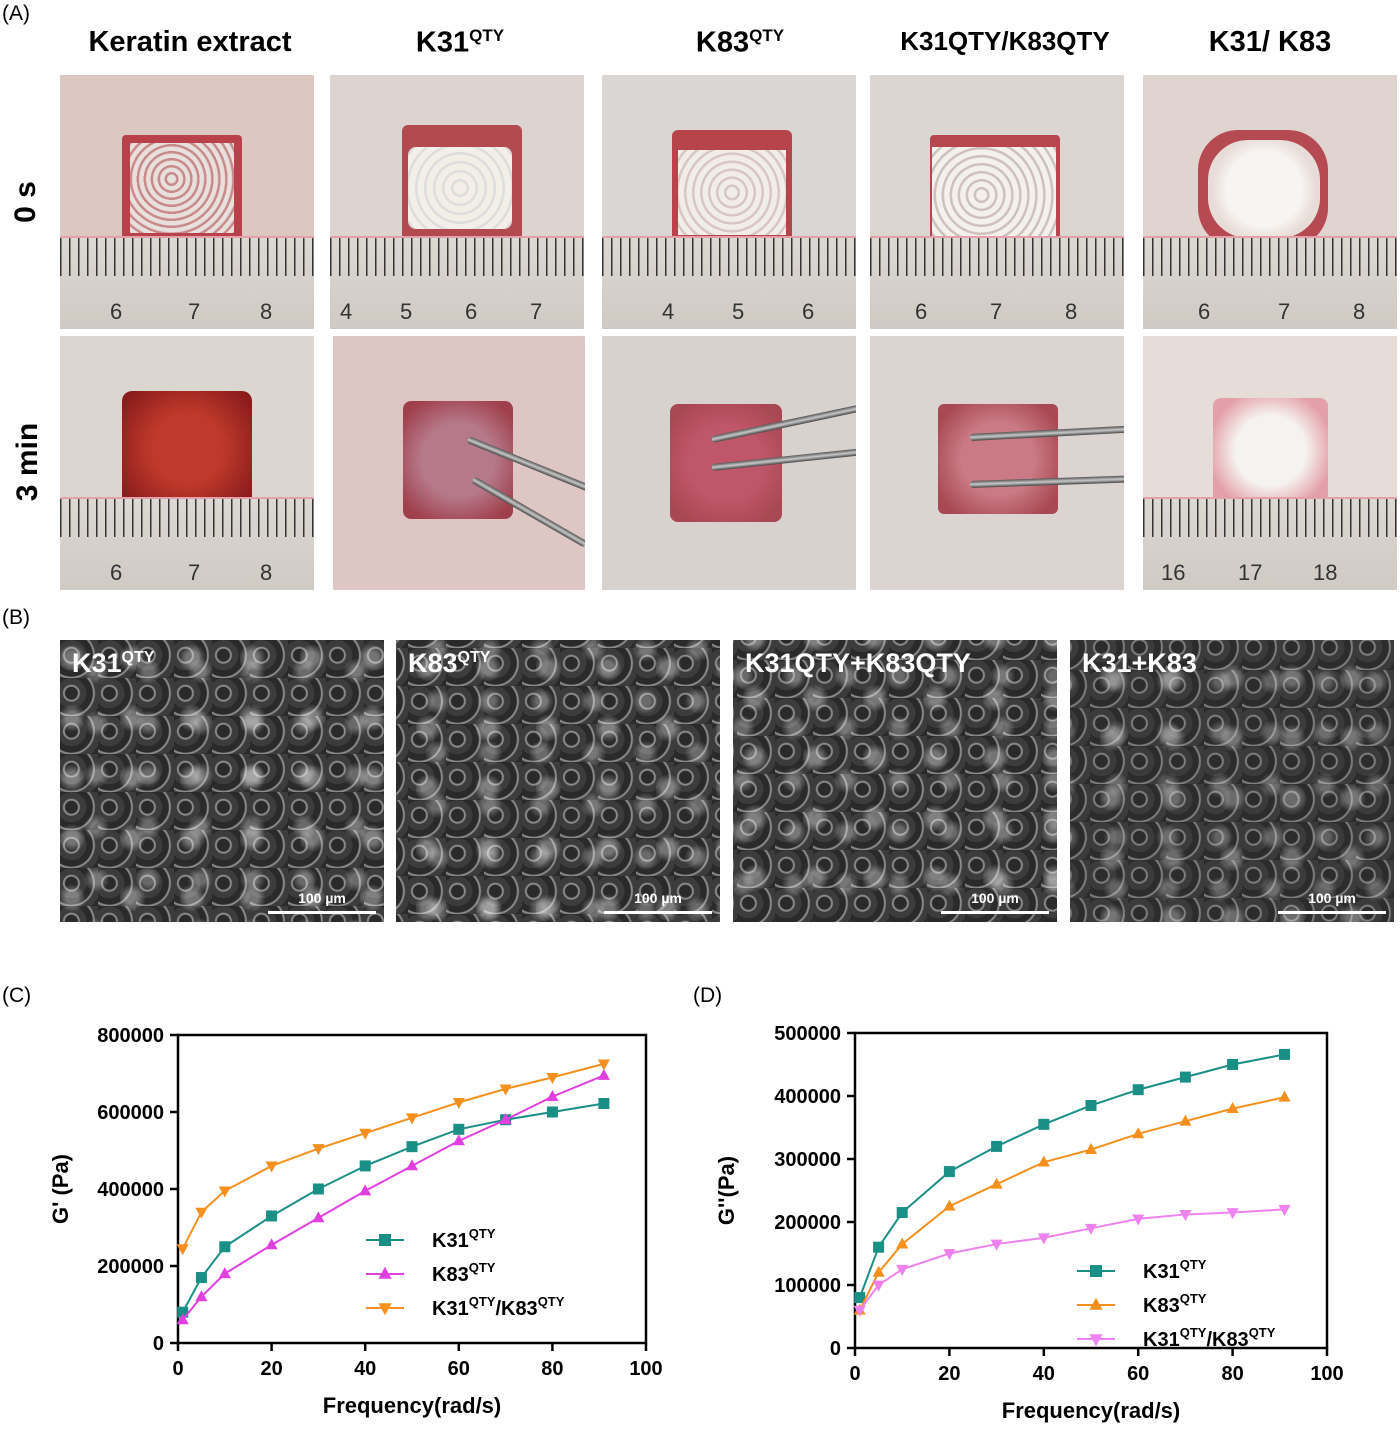 The height and width of the screenshot is (1436, 1400). Describe the element at coordinates (726, 1190) in the screenshot. I see `y-axis-label: G''(Pa)` at that location.